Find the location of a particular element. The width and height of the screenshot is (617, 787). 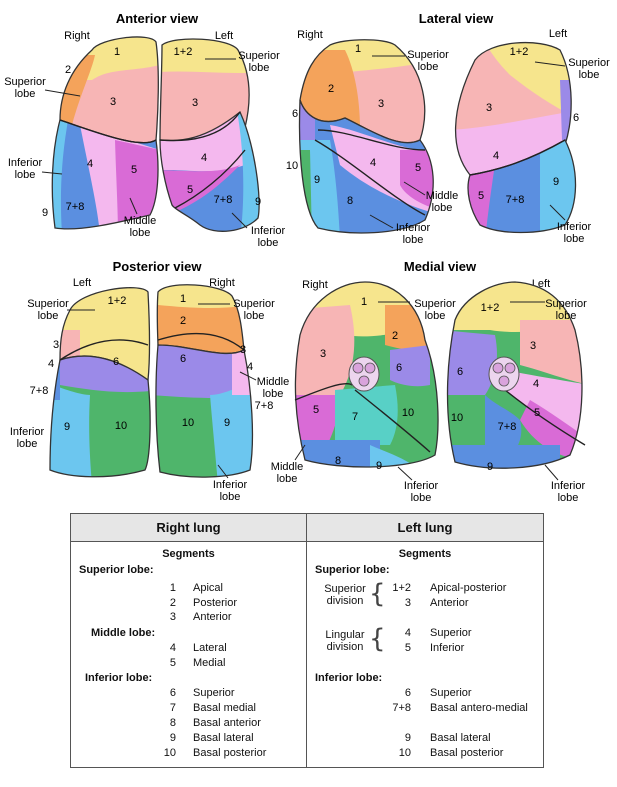

superior-division-label: Superior is located at coordinates (345, 589).